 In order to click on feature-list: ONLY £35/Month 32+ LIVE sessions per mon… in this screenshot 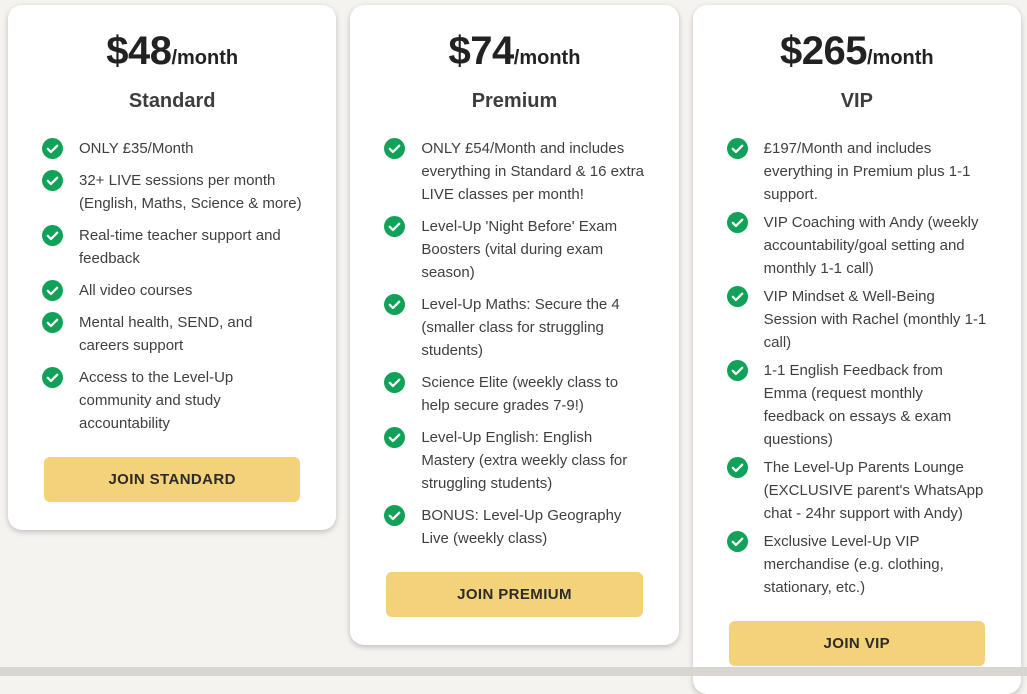, I will do `click(172, 286)`.